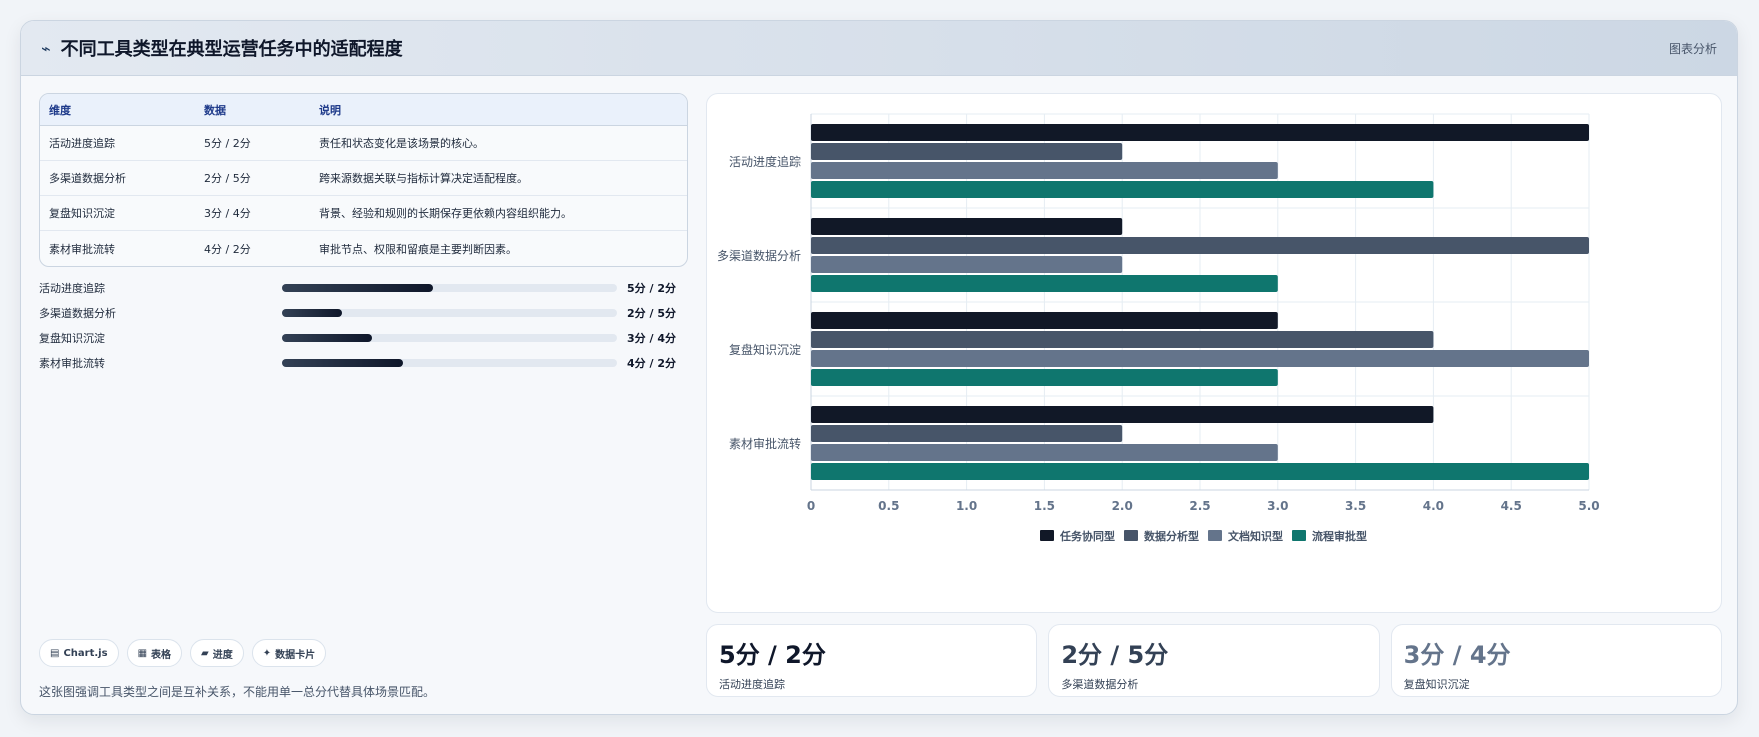  Describe the element at coordinates (1511, 506) in the screenshot. I see `x-tick-label: 4.5` at that location.